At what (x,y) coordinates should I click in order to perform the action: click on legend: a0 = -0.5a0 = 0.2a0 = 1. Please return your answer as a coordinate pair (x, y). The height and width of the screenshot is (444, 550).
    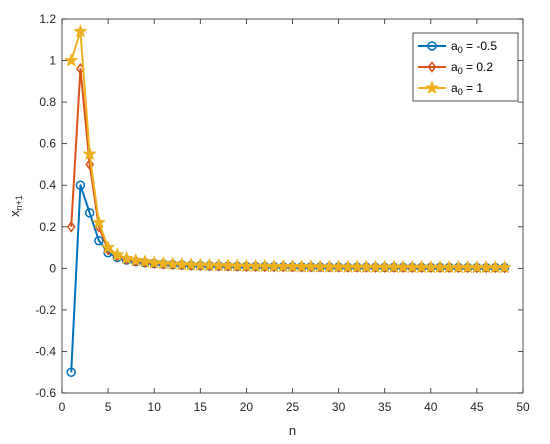
    Looking at the image, I should click on (465, 67).